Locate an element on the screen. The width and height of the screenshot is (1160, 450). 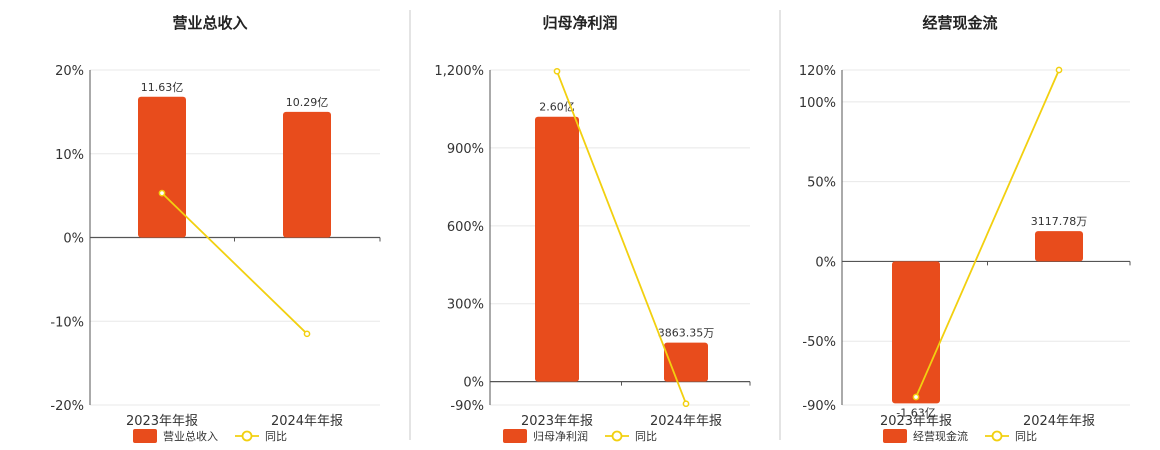
y-tick-label: 120% is located at coordinates (817, 71).